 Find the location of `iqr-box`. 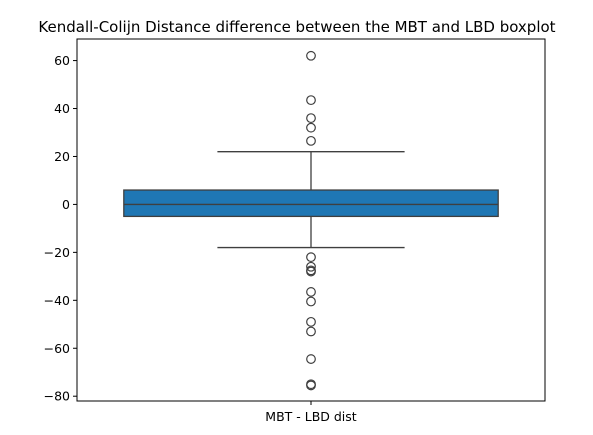

iqr-box is located at coordinates (311, 203).